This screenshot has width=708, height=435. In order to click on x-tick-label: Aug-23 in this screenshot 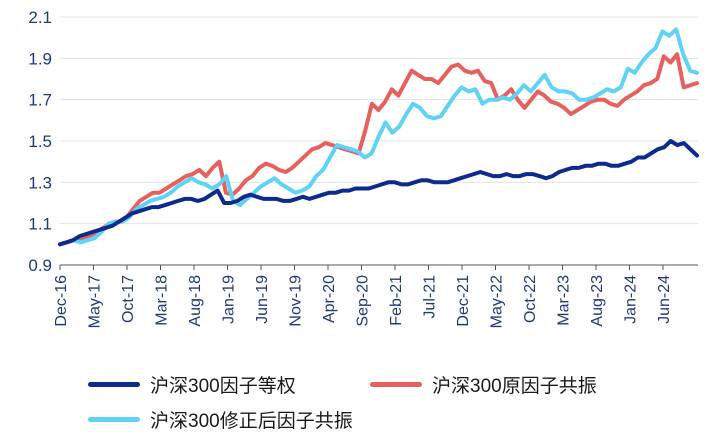, I will do `click(597, 301)`.